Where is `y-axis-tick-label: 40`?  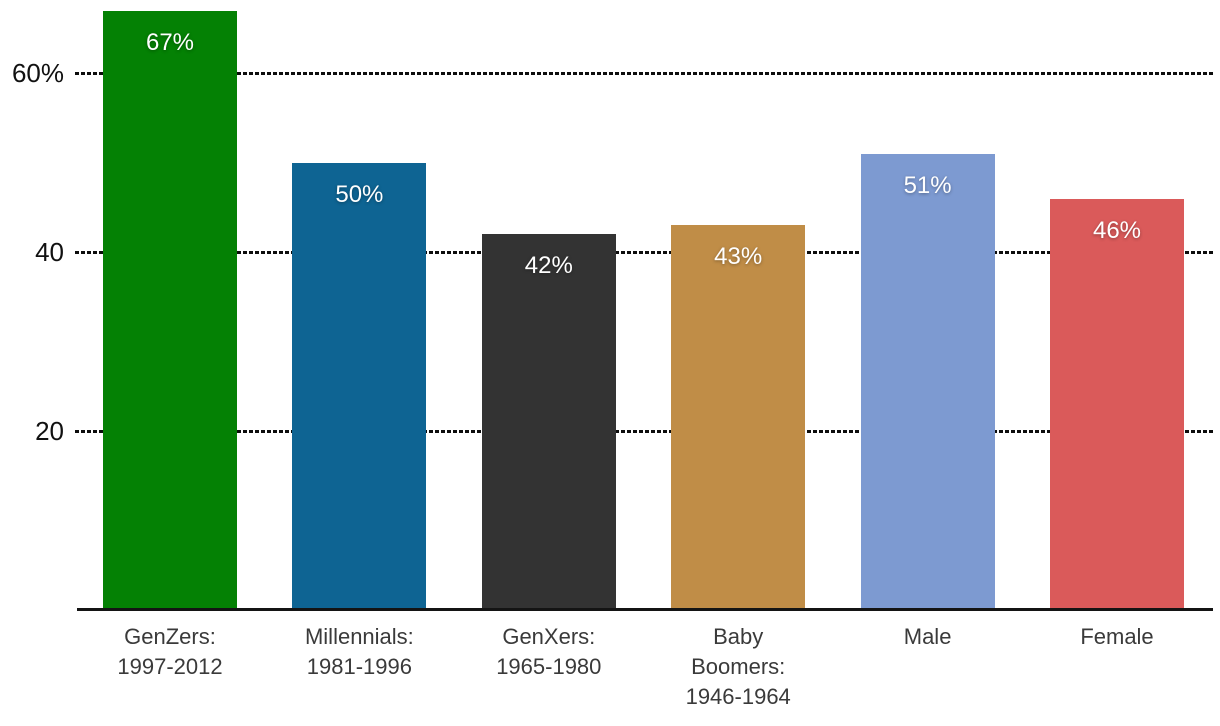 y-axis-tick-label: 40 is located at coordinates (49, 252).